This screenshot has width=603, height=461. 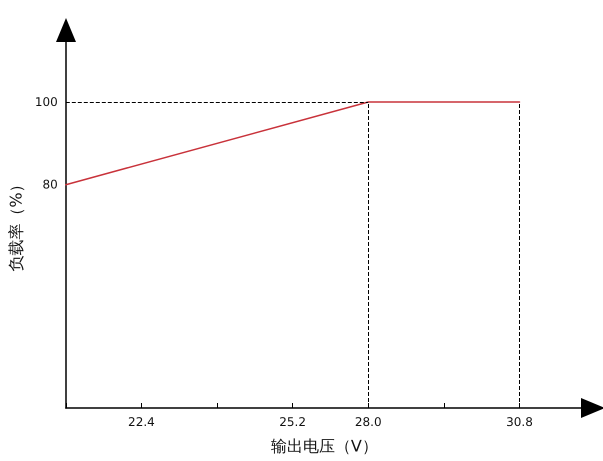 I want to click on x-tick-label: 28.0, so click(x=368, y=422).